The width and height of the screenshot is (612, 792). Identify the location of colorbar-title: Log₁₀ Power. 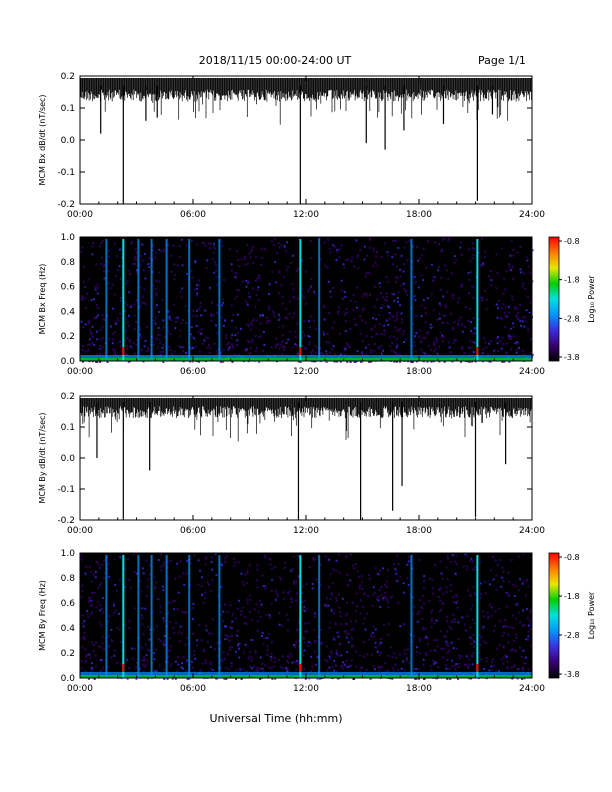
(591, 299).